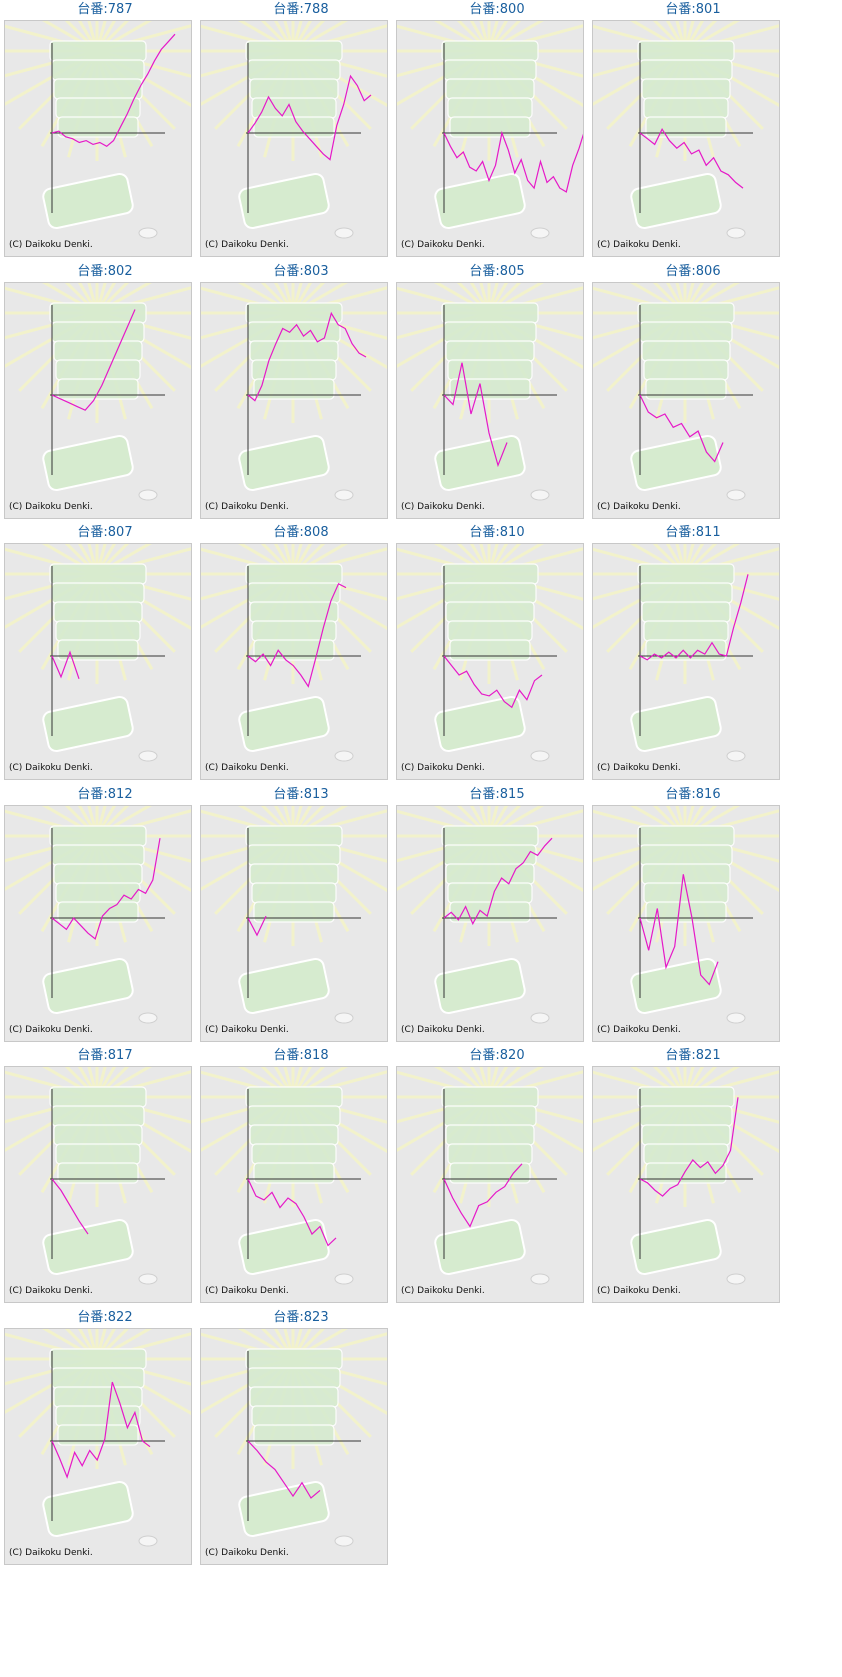  What do you see at coordinates (693, 271) in the screenshot?
I see `machine-number-link: 台番:806` at bounding box center [693, 271].